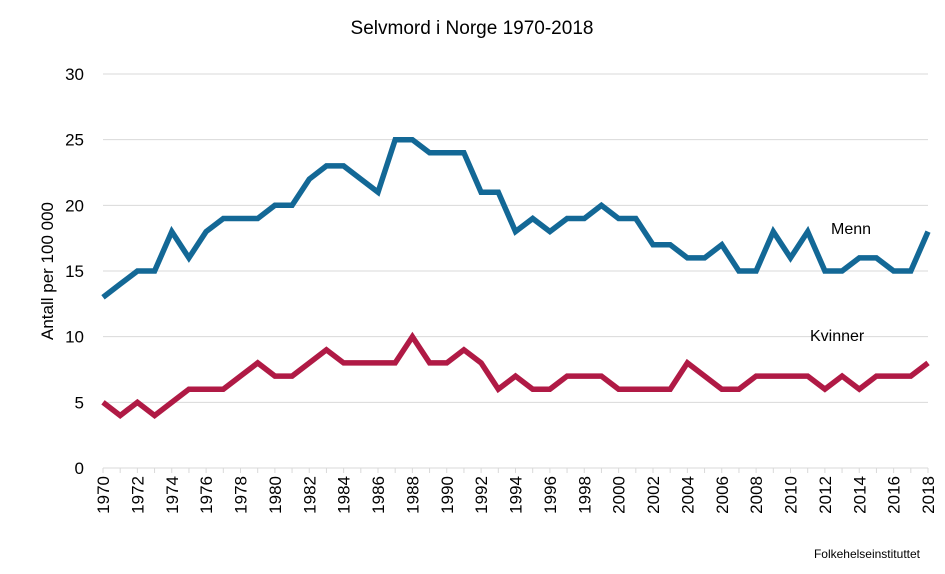  Describe the element at coordinates (756, 495) in the screenshot. I see `x-tick-label: 2008` at that location.